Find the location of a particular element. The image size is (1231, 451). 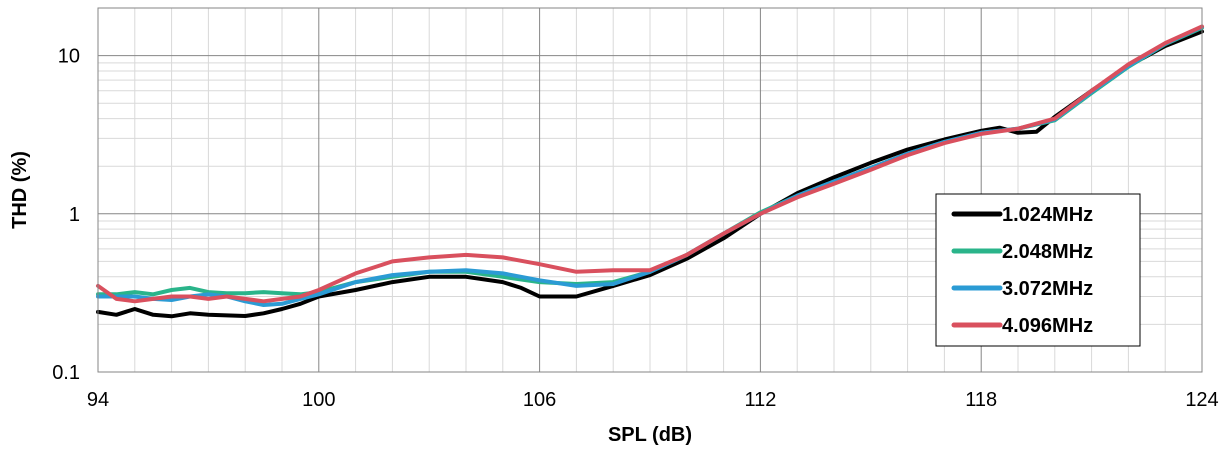

legend-label-2-048mhz: 2.048MHz is located at coordinates (1047, 252).